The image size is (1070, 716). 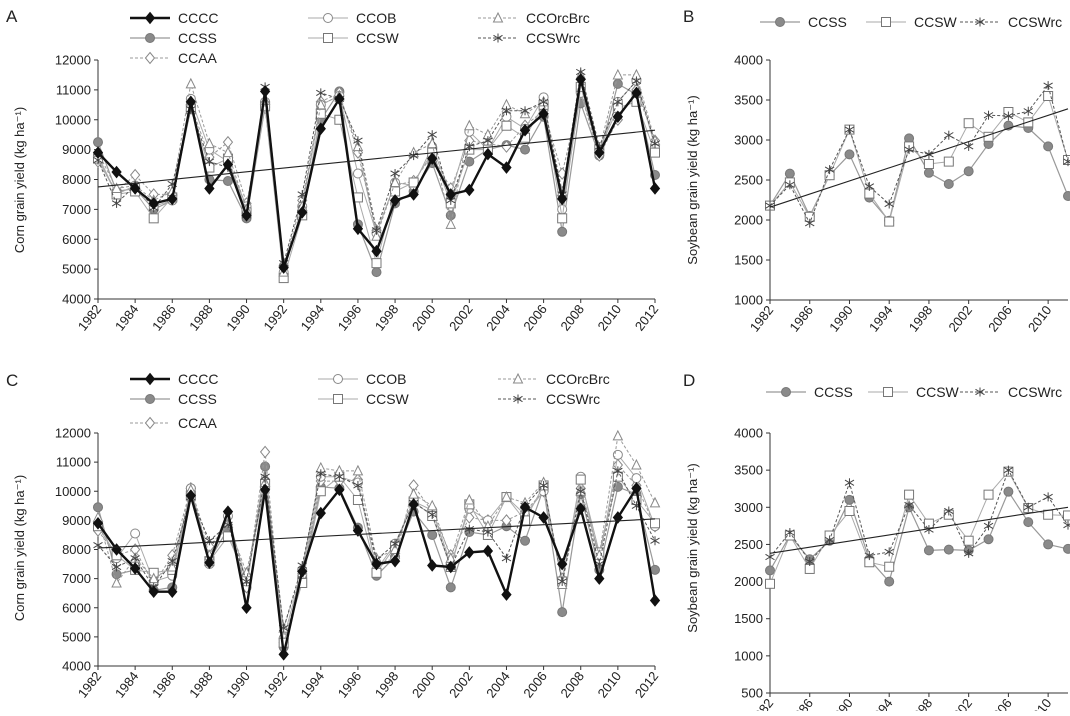 I want to click on panel-d-y-tick-label: 500, so click(x=752, y=693).